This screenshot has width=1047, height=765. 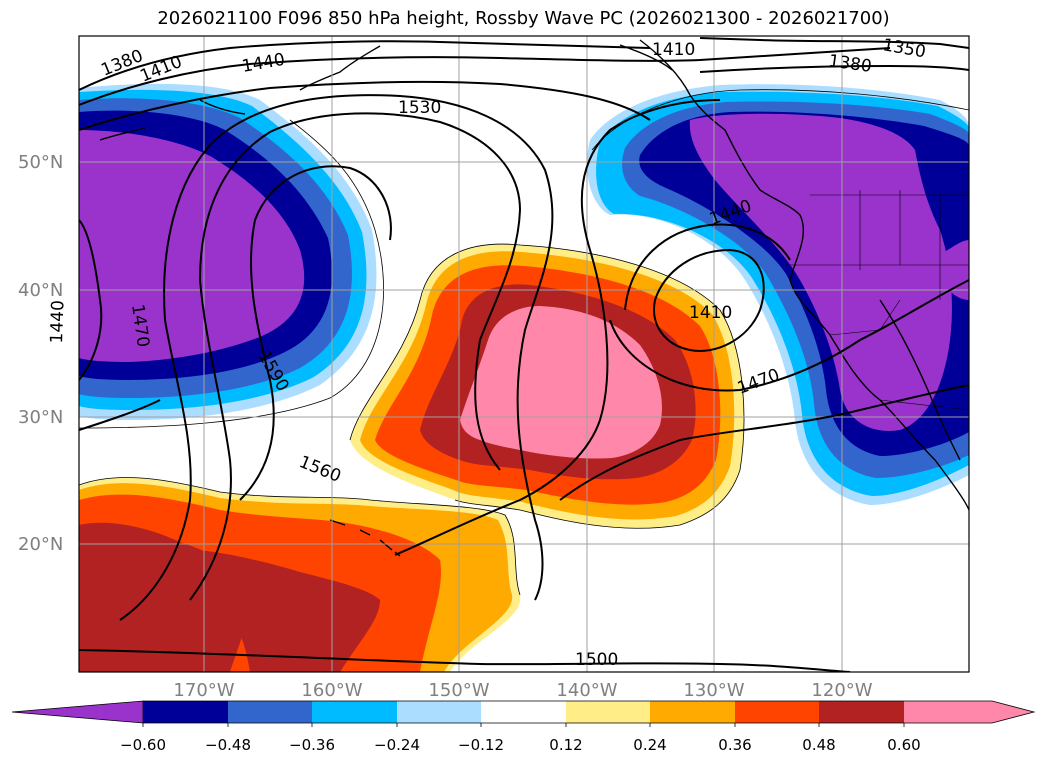 I want to click on colorbar-tick: −0.60, so click(x=143, y=745).